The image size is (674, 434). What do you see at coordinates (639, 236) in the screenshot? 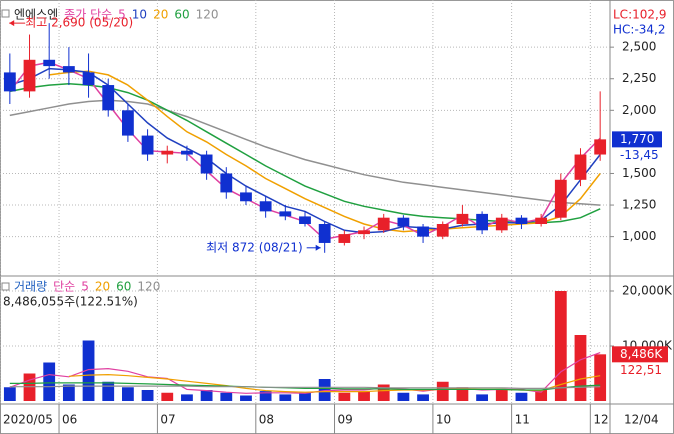
I see `y-tick-label: 1,000` at bounding box center [639, 236].